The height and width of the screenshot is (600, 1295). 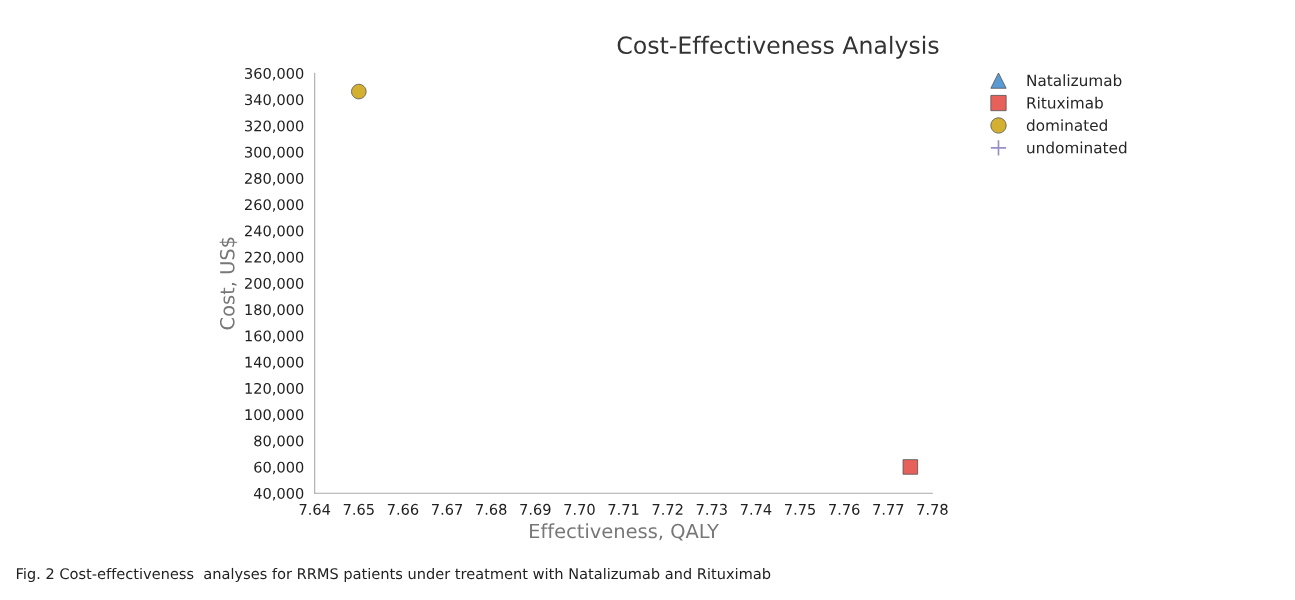 What do you see at coordinates (274, 415) in the screenshot?
I see `y-tick-label: 100,000` at bounding box center [274, 415].